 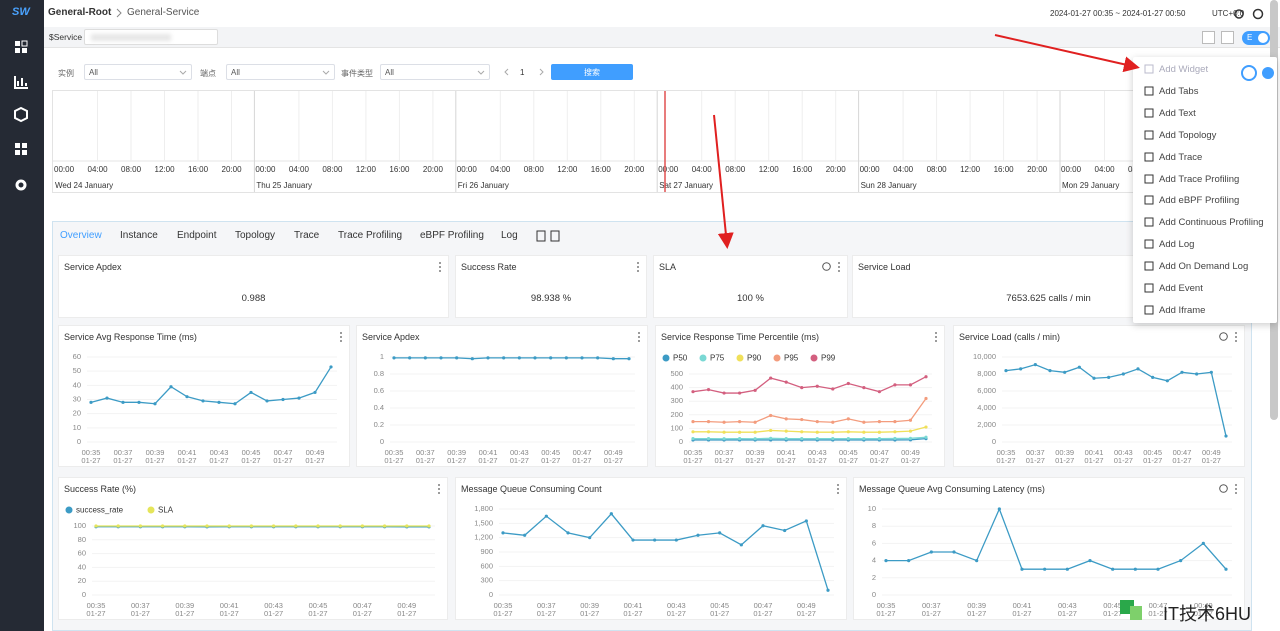 What do you see at coordinates (452, 235) in the screenshot?
I see `tab: eBPF Profiling` at bounding box center [452, 235].